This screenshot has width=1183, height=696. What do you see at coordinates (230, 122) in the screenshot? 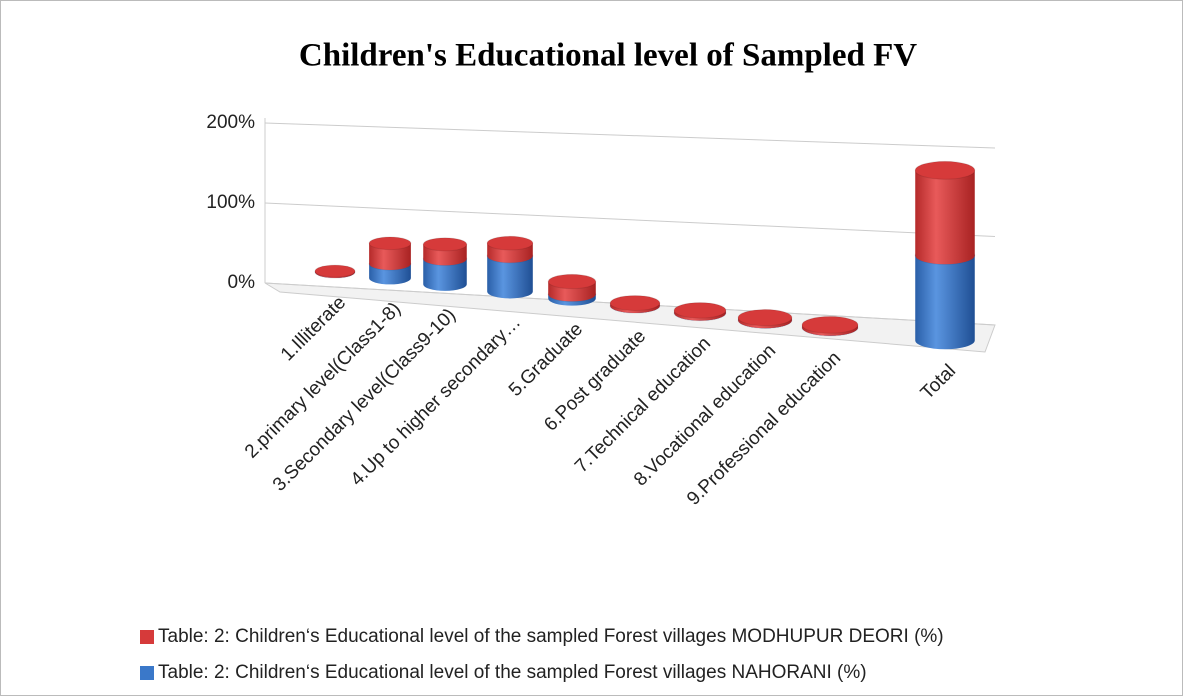
I see `y-tick-label: 200%` at bounding box center [230, 122].